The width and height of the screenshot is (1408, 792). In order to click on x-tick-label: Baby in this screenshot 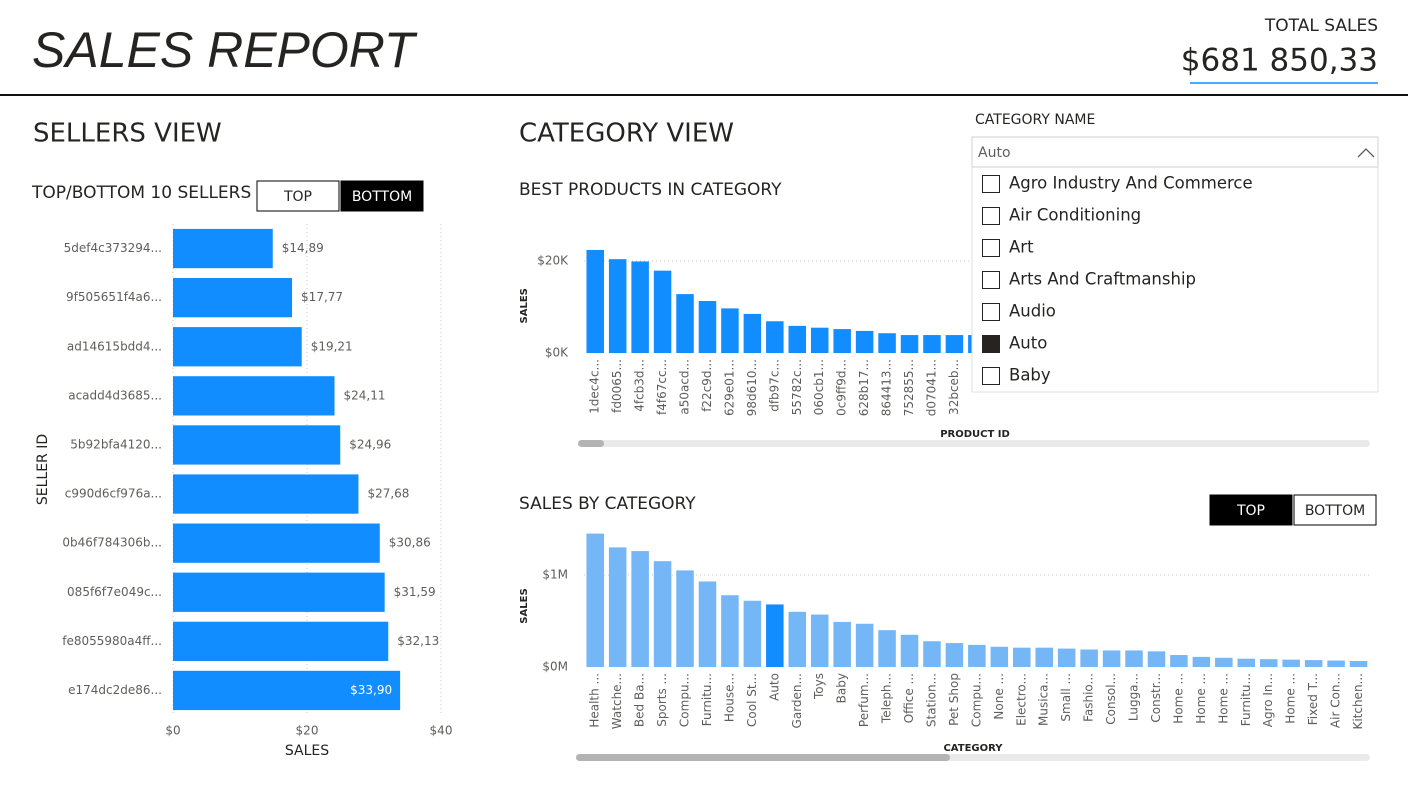, I will do `click(842, 688)`.